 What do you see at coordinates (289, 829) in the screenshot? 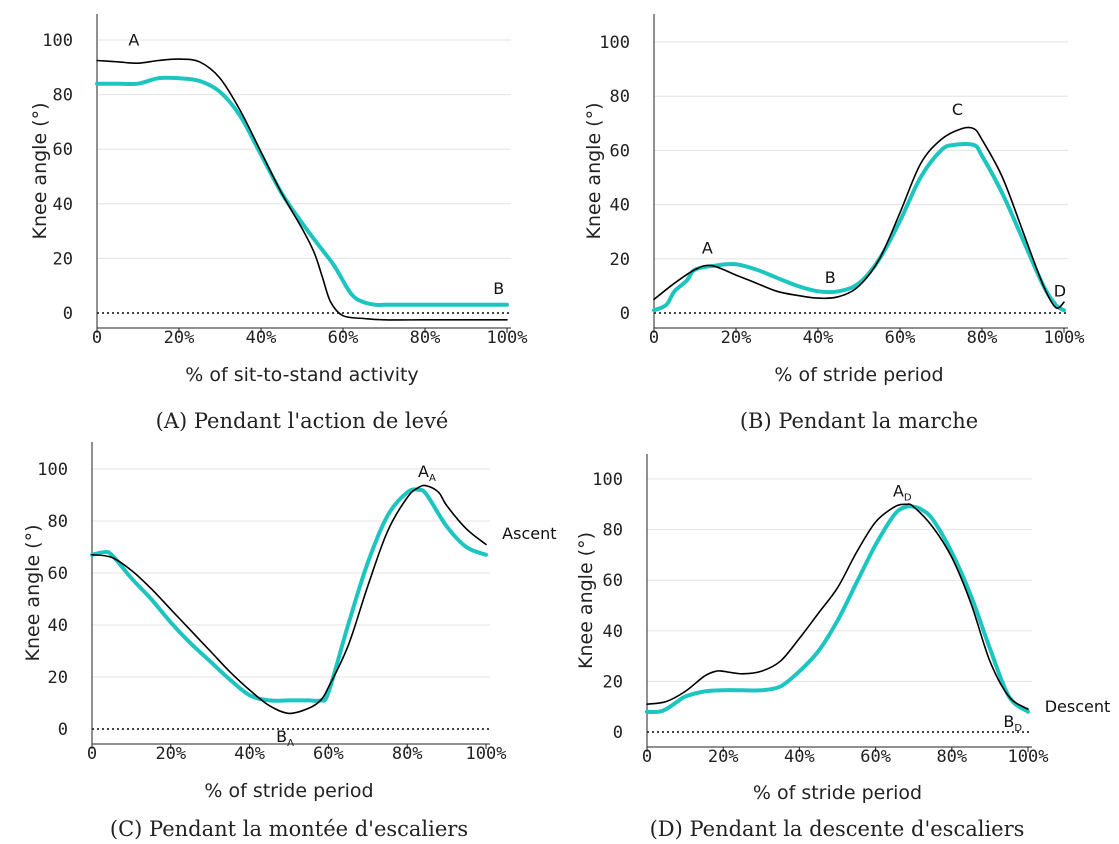
I see `figure-caption: (C) Pendant la montée d'escaliers` at bounding box center [289, 829].